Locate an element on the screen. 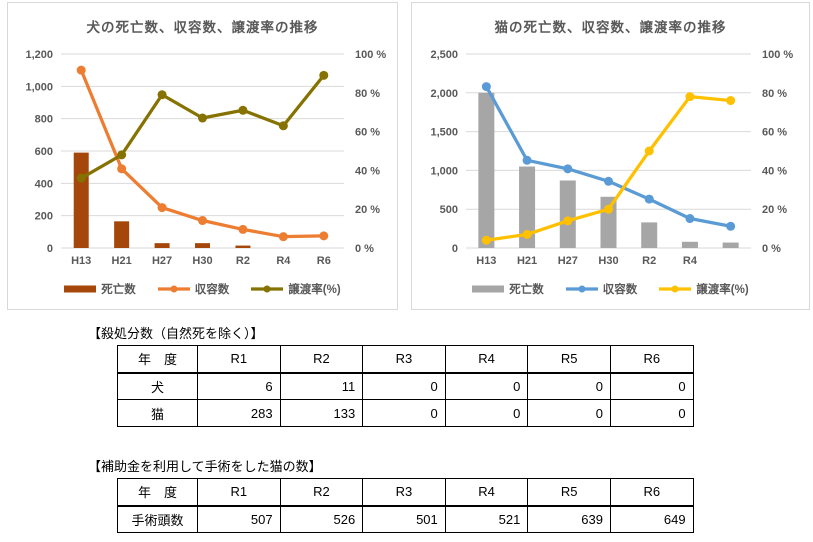 The width and height of the screenshot is (813, 542). value-cell: 133 is located at coordinates (321, 413).